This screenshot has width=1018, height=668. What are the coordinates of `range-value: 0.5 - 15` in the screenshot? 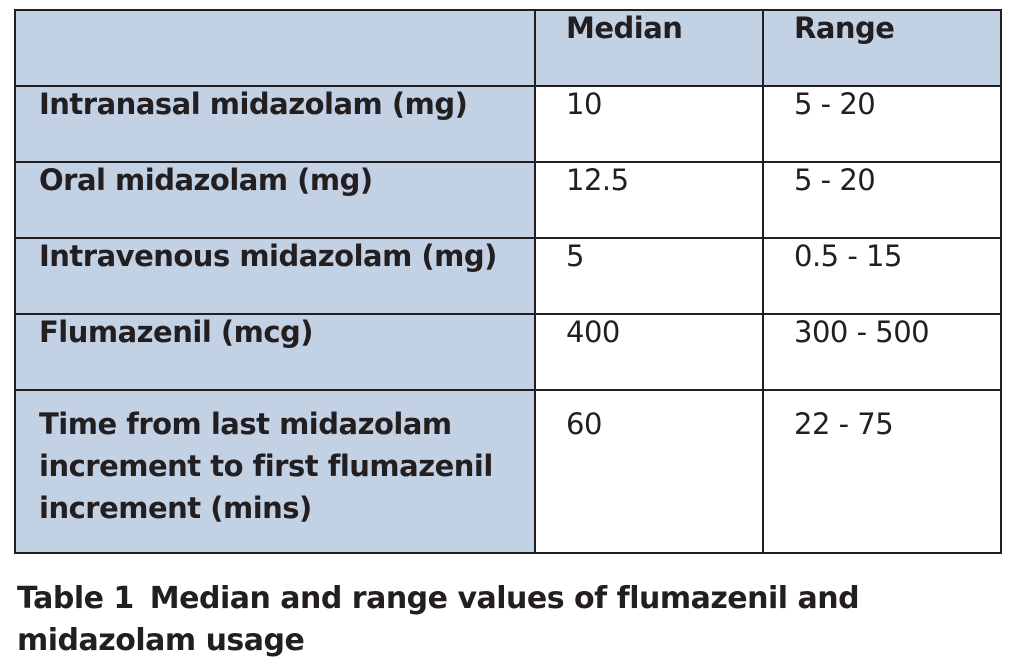 It's located at (882, 276).